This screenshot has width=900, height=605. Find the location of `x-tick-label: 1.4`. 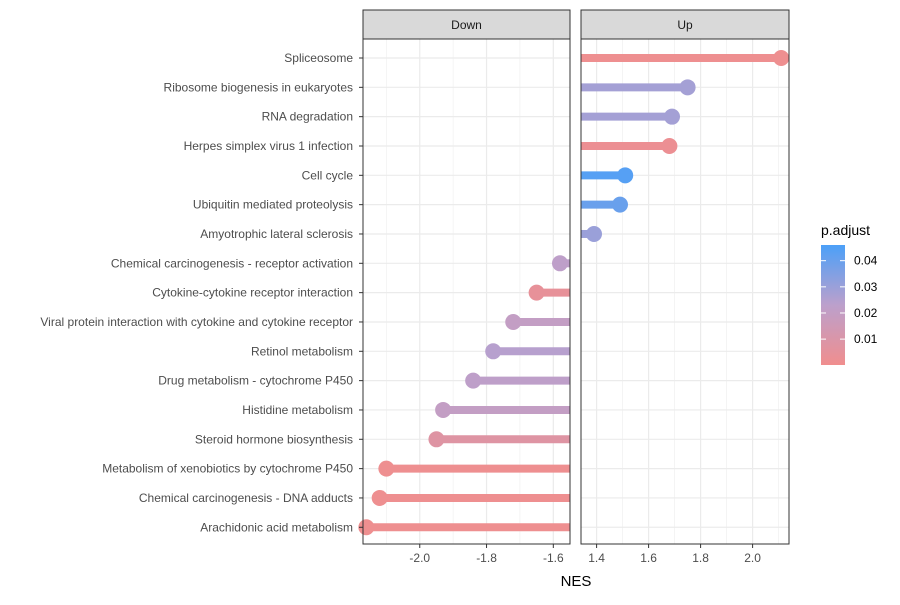

x-tick-label: 1.4 is located at coordinates (596, 558).